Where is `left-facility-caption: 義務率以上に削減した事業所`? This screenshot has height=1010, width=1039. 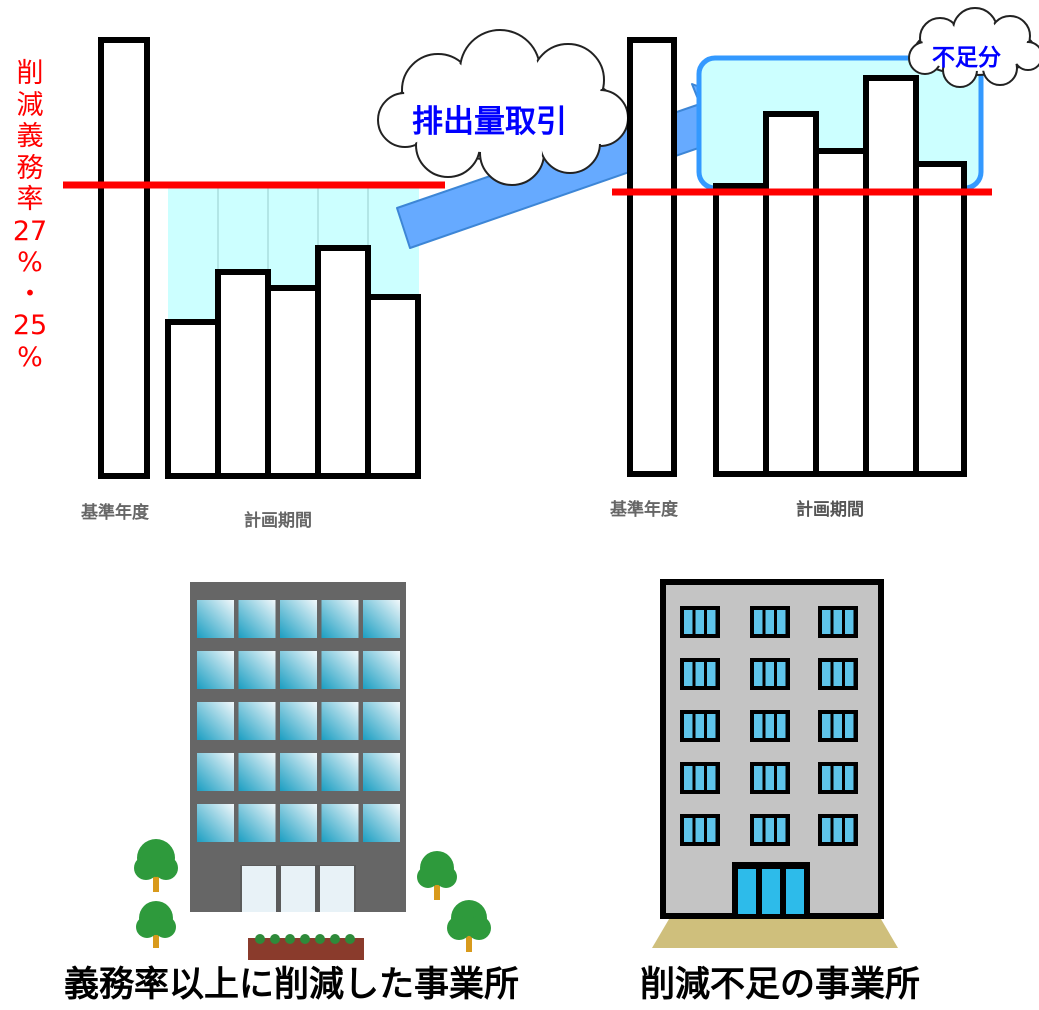
left-facility-caption: 義務率以上に削減した事業所 is located at coordinates (292, 985).